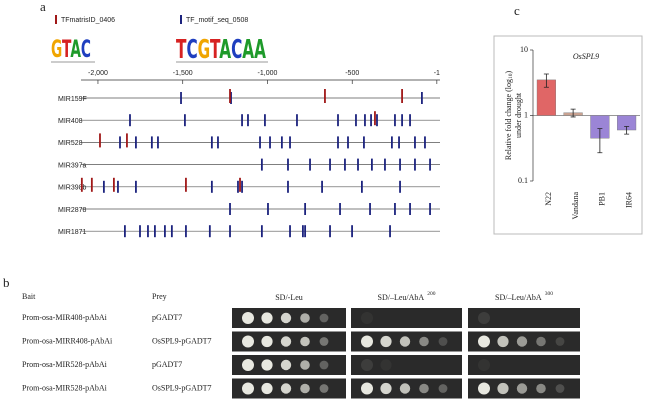 This screenshot has height=400, width=660. I want to click on medium-aba: 200, so click(431, 294).